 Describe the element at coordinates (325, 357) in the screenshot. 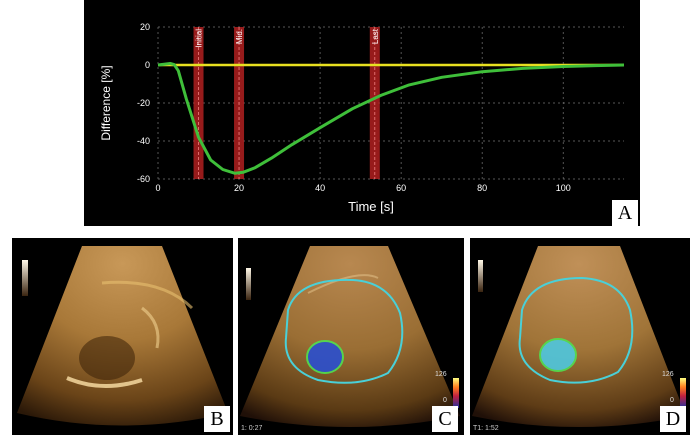

I see `lesion-region` at that location.